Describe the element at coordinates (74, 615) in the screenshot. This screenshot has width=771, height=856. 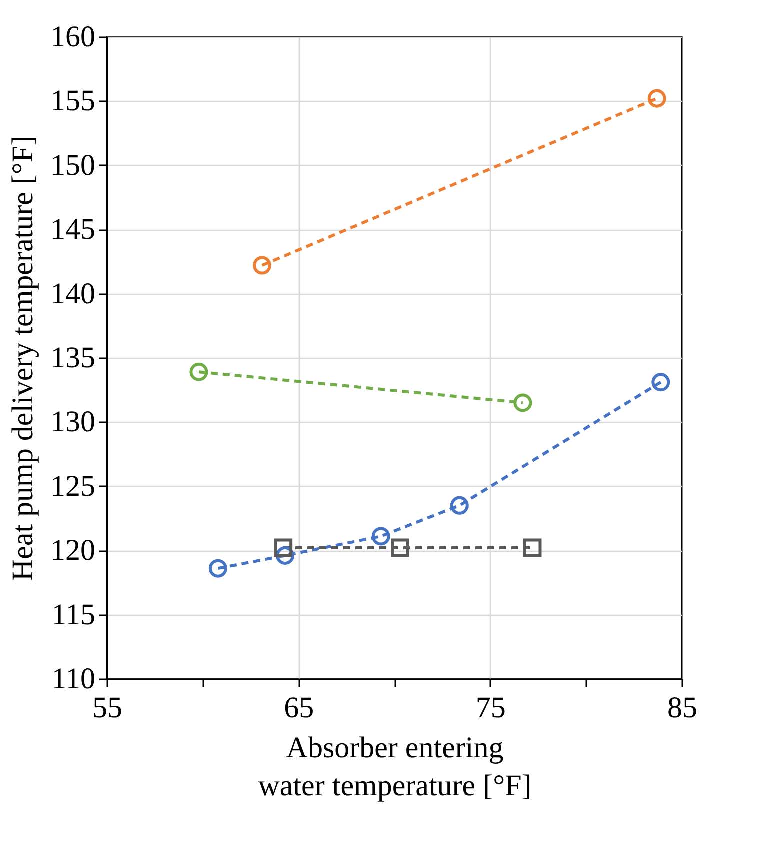
I see `y-tick-label: 115` at that location.